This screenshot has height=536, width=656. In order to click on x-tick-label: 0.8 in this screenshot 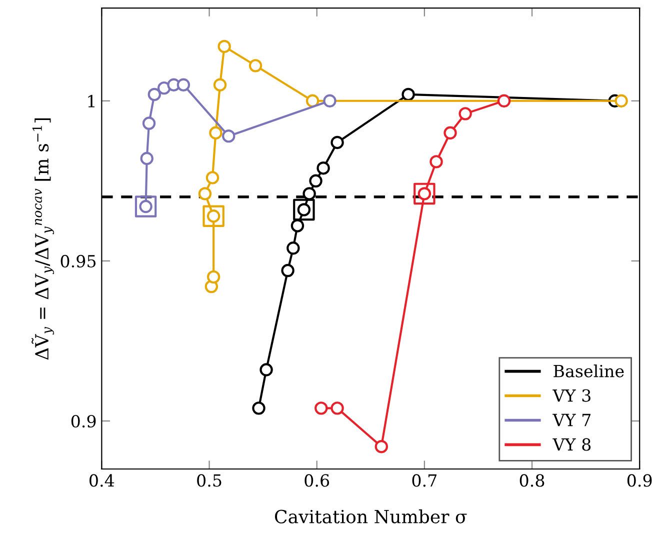, I will do `click(532, 480)`.